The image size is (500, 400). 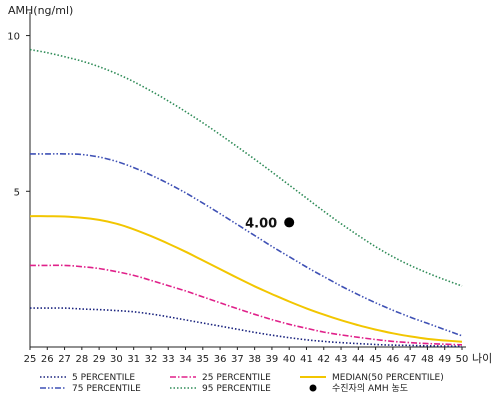 I want to click on x-tick-label: 29, so click(x=99, y=359).